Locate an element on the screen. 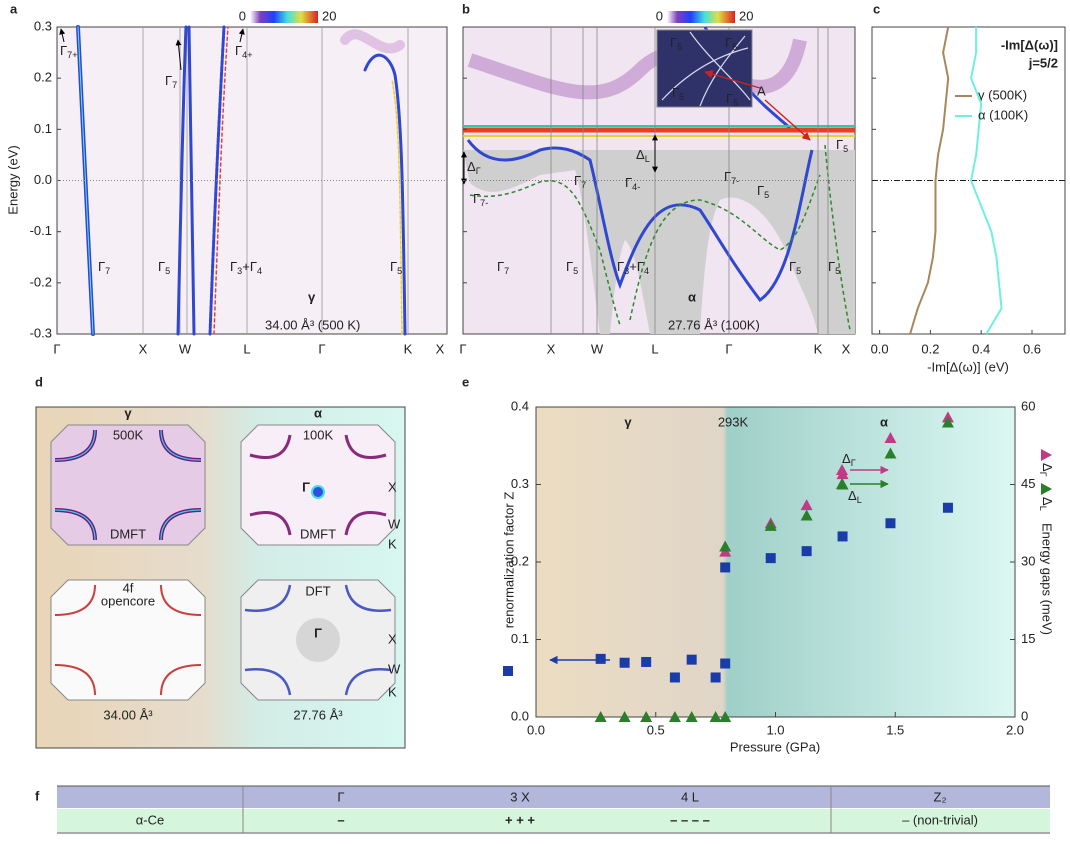  x-tick-label: 1.5 is located at coordinates (895, 729).